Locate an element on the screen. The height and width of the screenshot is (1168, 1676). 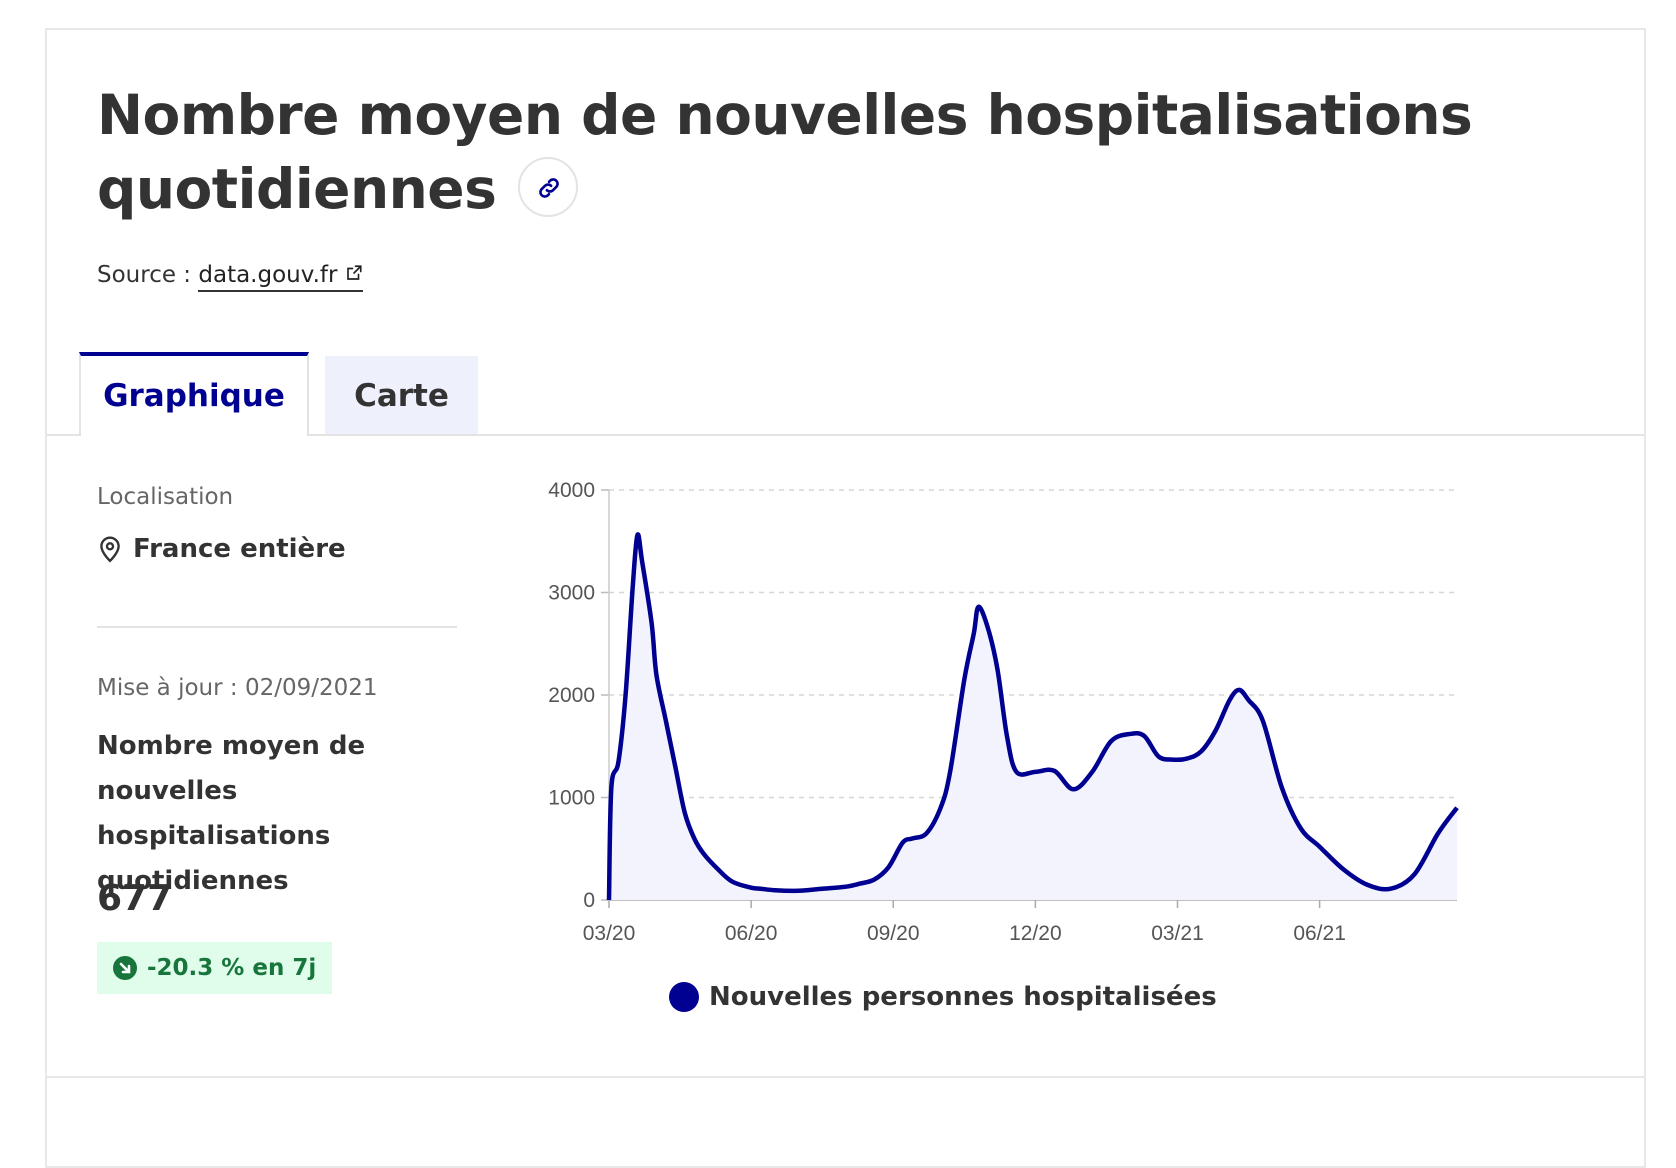
source-link: data.gouv.fr is located at coordinates (280, 277).